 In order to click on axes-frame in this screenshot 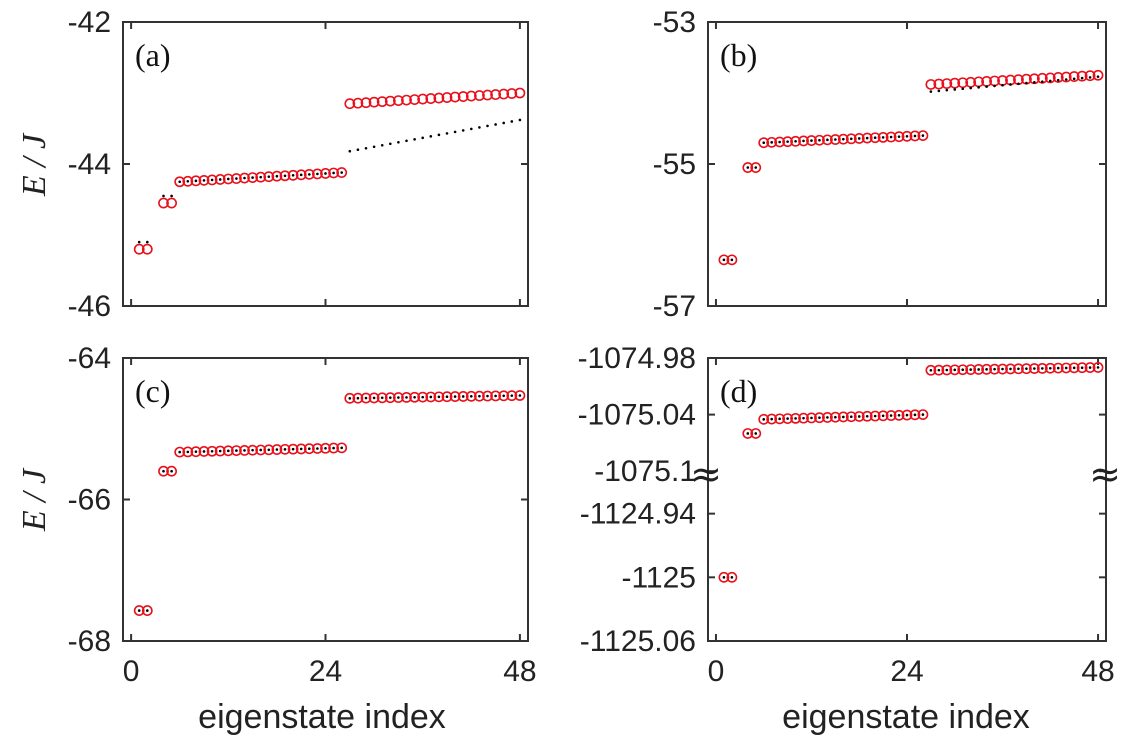, I will do `click(325, 499)`.